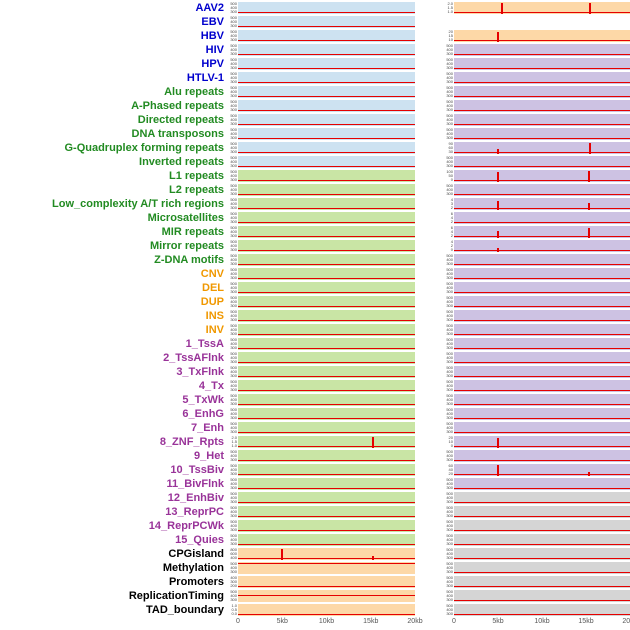  Describe the element at coordinates (451, 221) in the screenshot. I see `y-tick-label: 2` at that location.